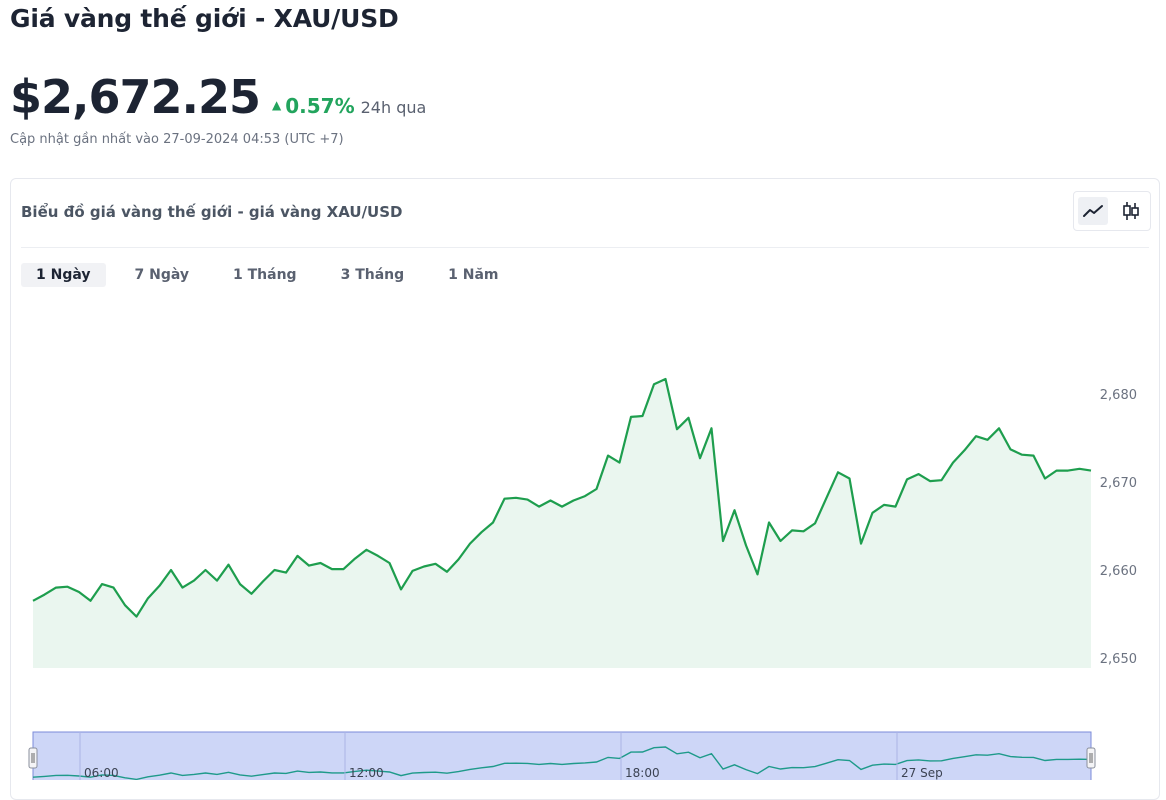 This screenshot has height=800, width=1166. Describe the element at coordinates (204, 18) in the screenshot. I see `page-title: Giá vàng thế giới - XAU/USD` at that location.